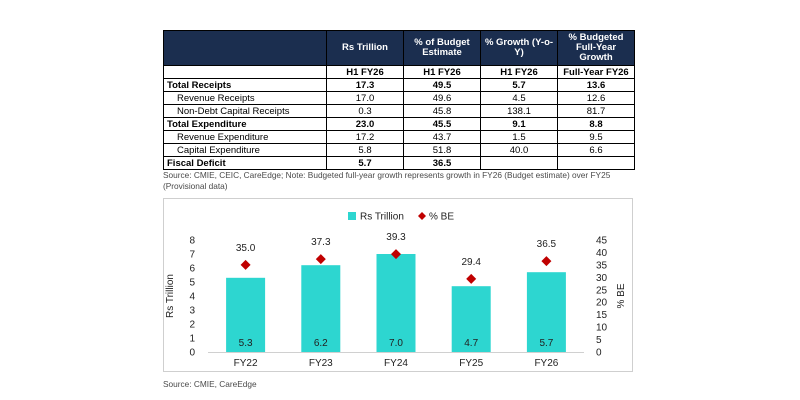  Describe the element at coordinates (321, 242) in the screenshot. I see `pct-be-value-label: 37.3` at that location.